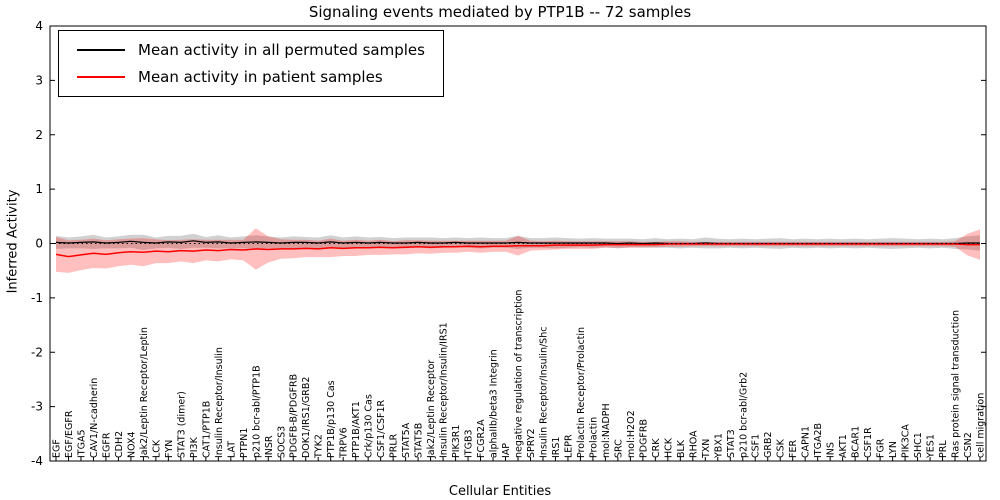 This screenshot has height=500, width=1000. What do you see at coordinates (943, 449) in the screenshot?
I see `x-tick-label: PRL` at bounding box center [943, 449].